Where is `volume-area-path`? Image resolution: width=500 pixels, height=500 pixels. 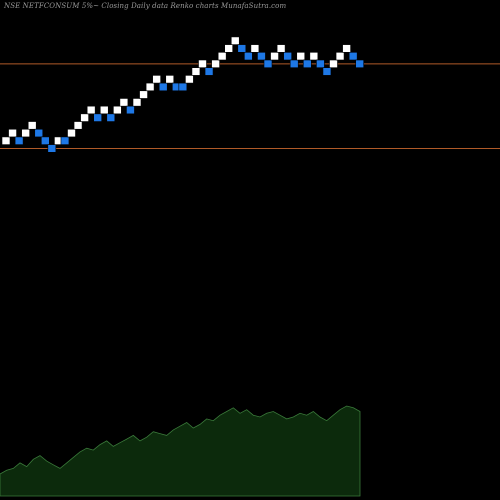 volume-area-path is located at coordinates (180, 451).